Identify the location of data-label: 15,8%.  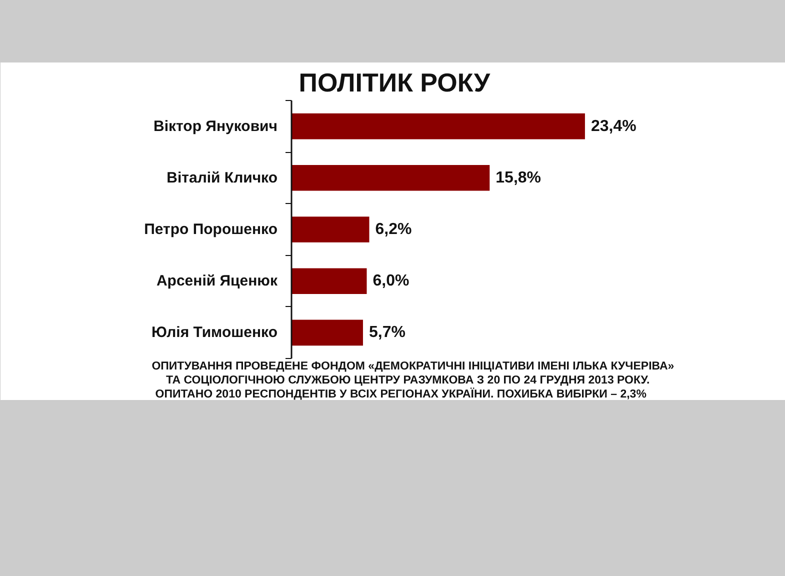
(519, 177).